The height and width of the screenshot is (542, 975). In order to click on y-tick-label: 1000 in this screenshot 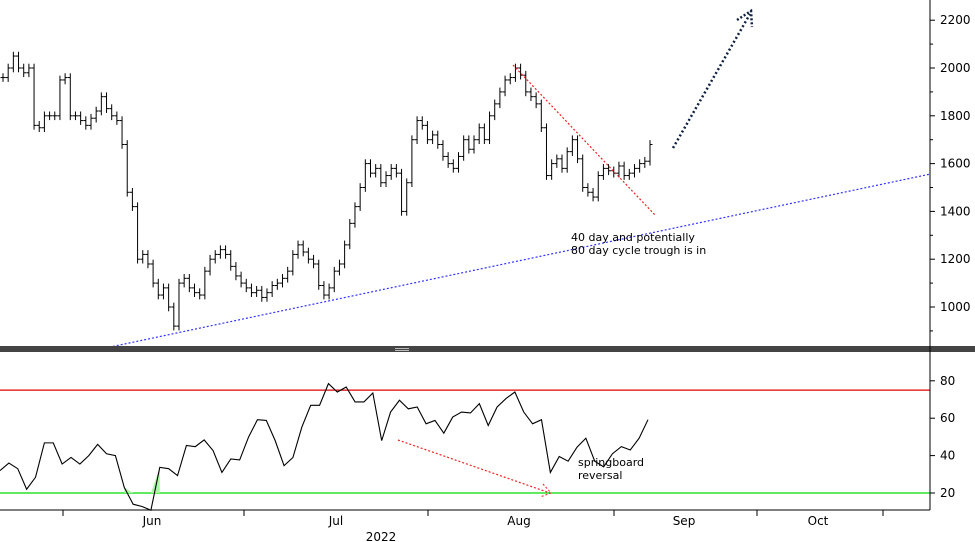, I will do `click(955, 307)`.